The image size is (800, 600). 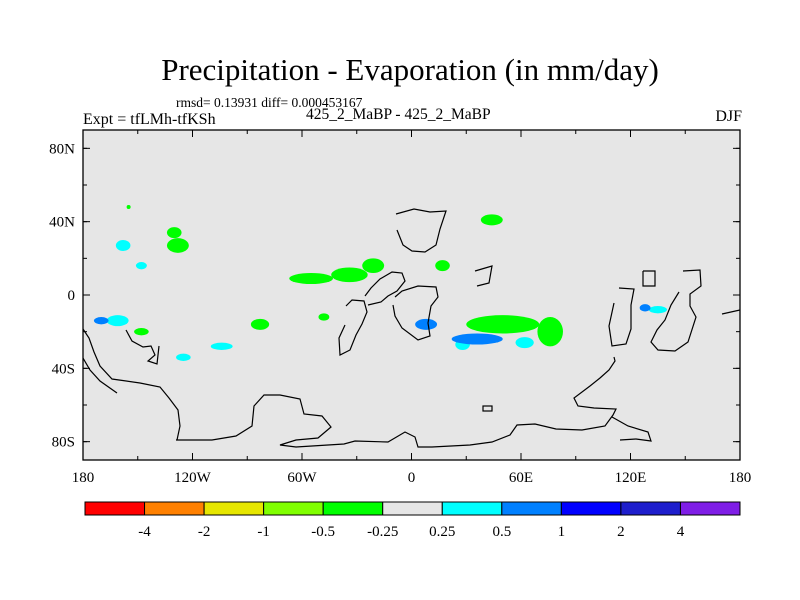 What do you see at coordinates (62, 223) in the screenshot?
I see `y-tick-label: 40N` at bounding box center [62, 223].